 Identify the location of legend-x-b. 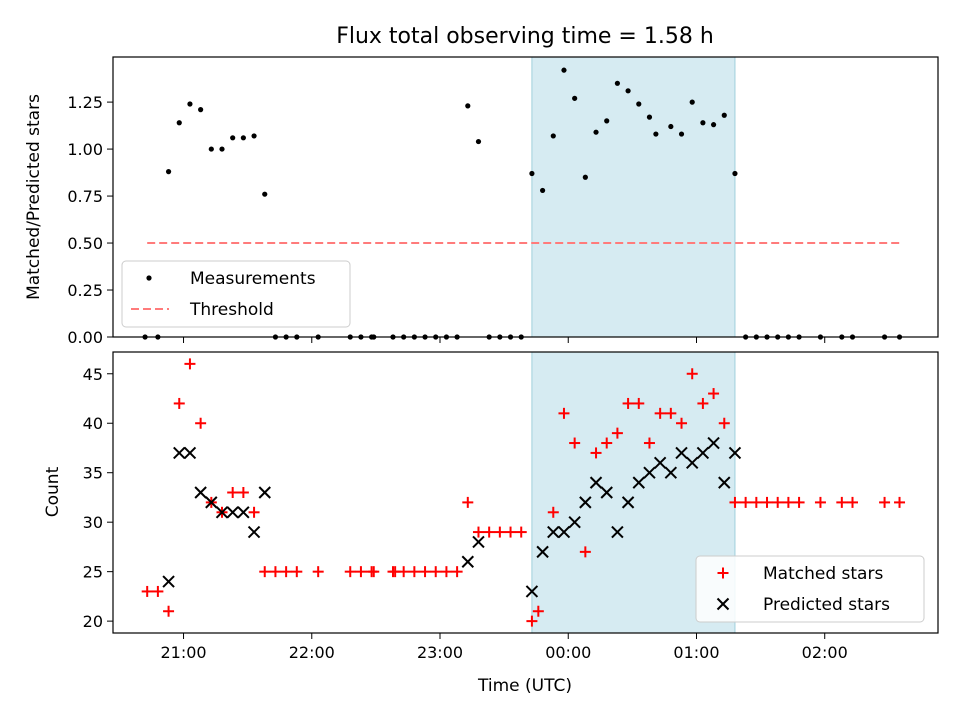
(723, 604).